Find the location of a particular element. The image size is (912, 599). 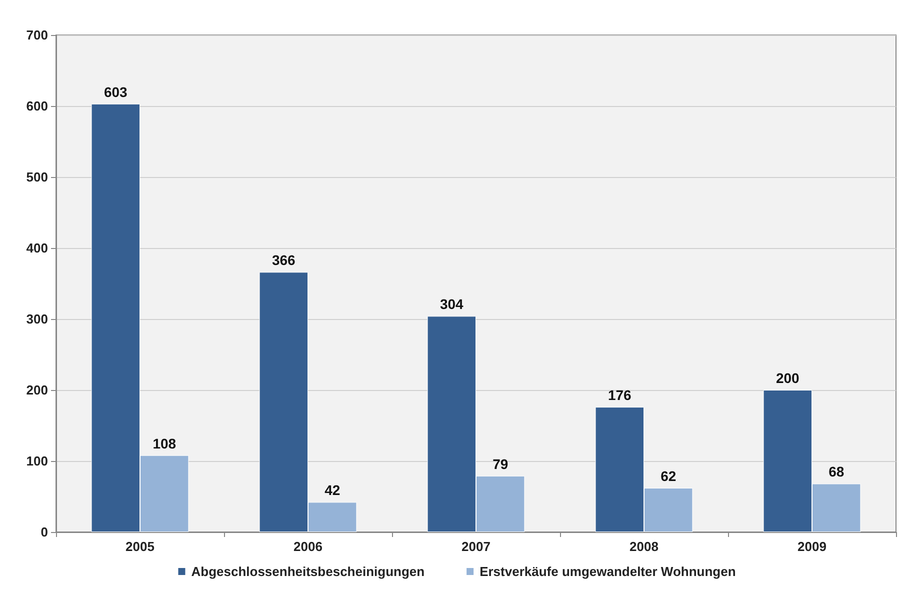

y-tick-label: 200 is located at coordinates (37, 390).